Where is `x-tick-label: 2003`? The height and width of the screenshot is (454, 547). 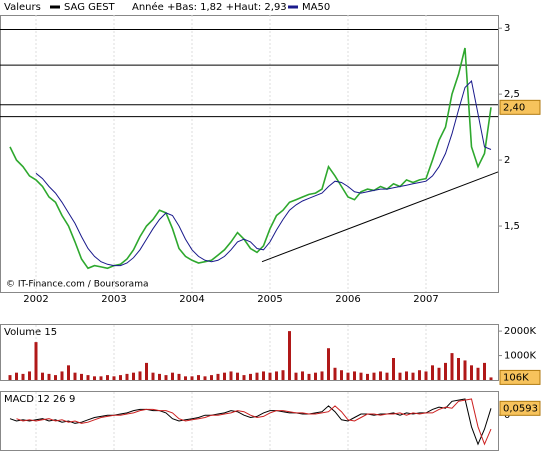 x-tick-label: 2003 is located at coordinates (113, 299).